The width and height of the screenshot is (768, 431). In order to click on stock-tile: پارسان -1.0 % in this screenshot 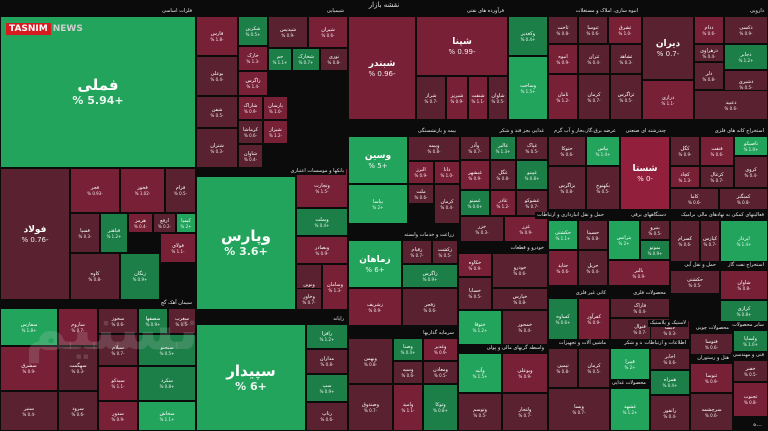, I will do `click(275, 108)`.